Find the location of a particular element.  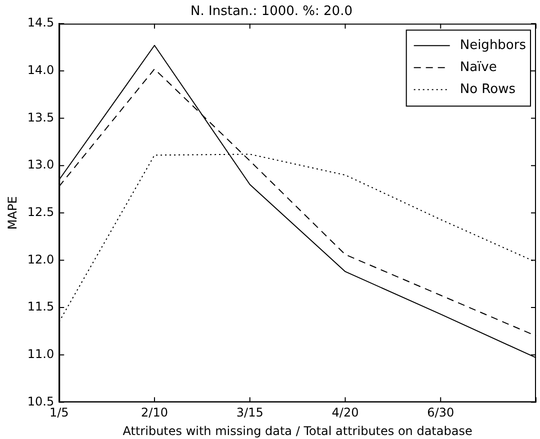

x-tick-label: 6/30 is located at coordinates (440, 413).